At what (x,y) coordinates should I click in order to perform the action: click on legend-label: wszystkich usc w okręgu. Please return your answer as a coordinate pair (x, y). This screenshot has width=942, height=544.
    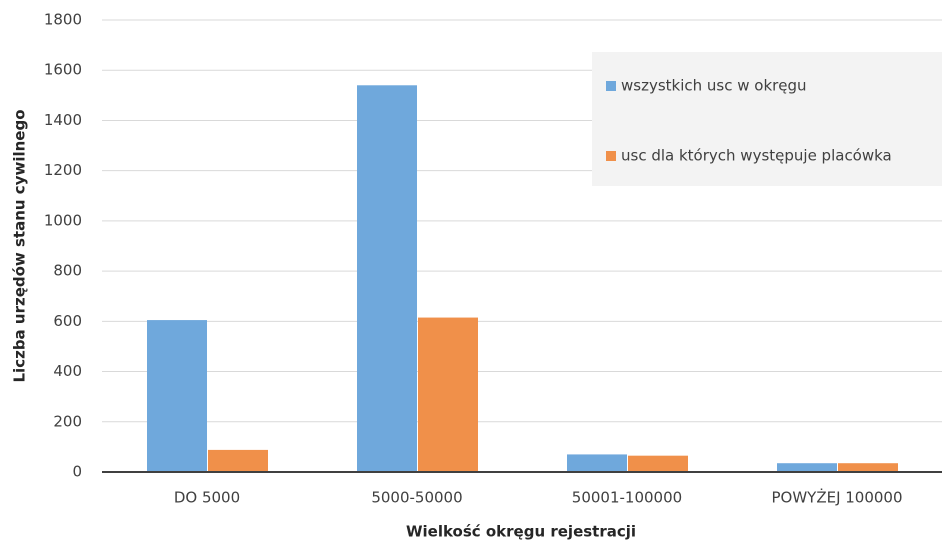
    Looking at the image, I should click on (714, 86).